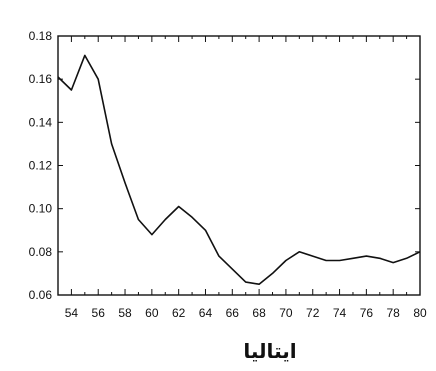 The image size is (436, 371). I want to click on x-tick-label: 68, so click(259, 313).